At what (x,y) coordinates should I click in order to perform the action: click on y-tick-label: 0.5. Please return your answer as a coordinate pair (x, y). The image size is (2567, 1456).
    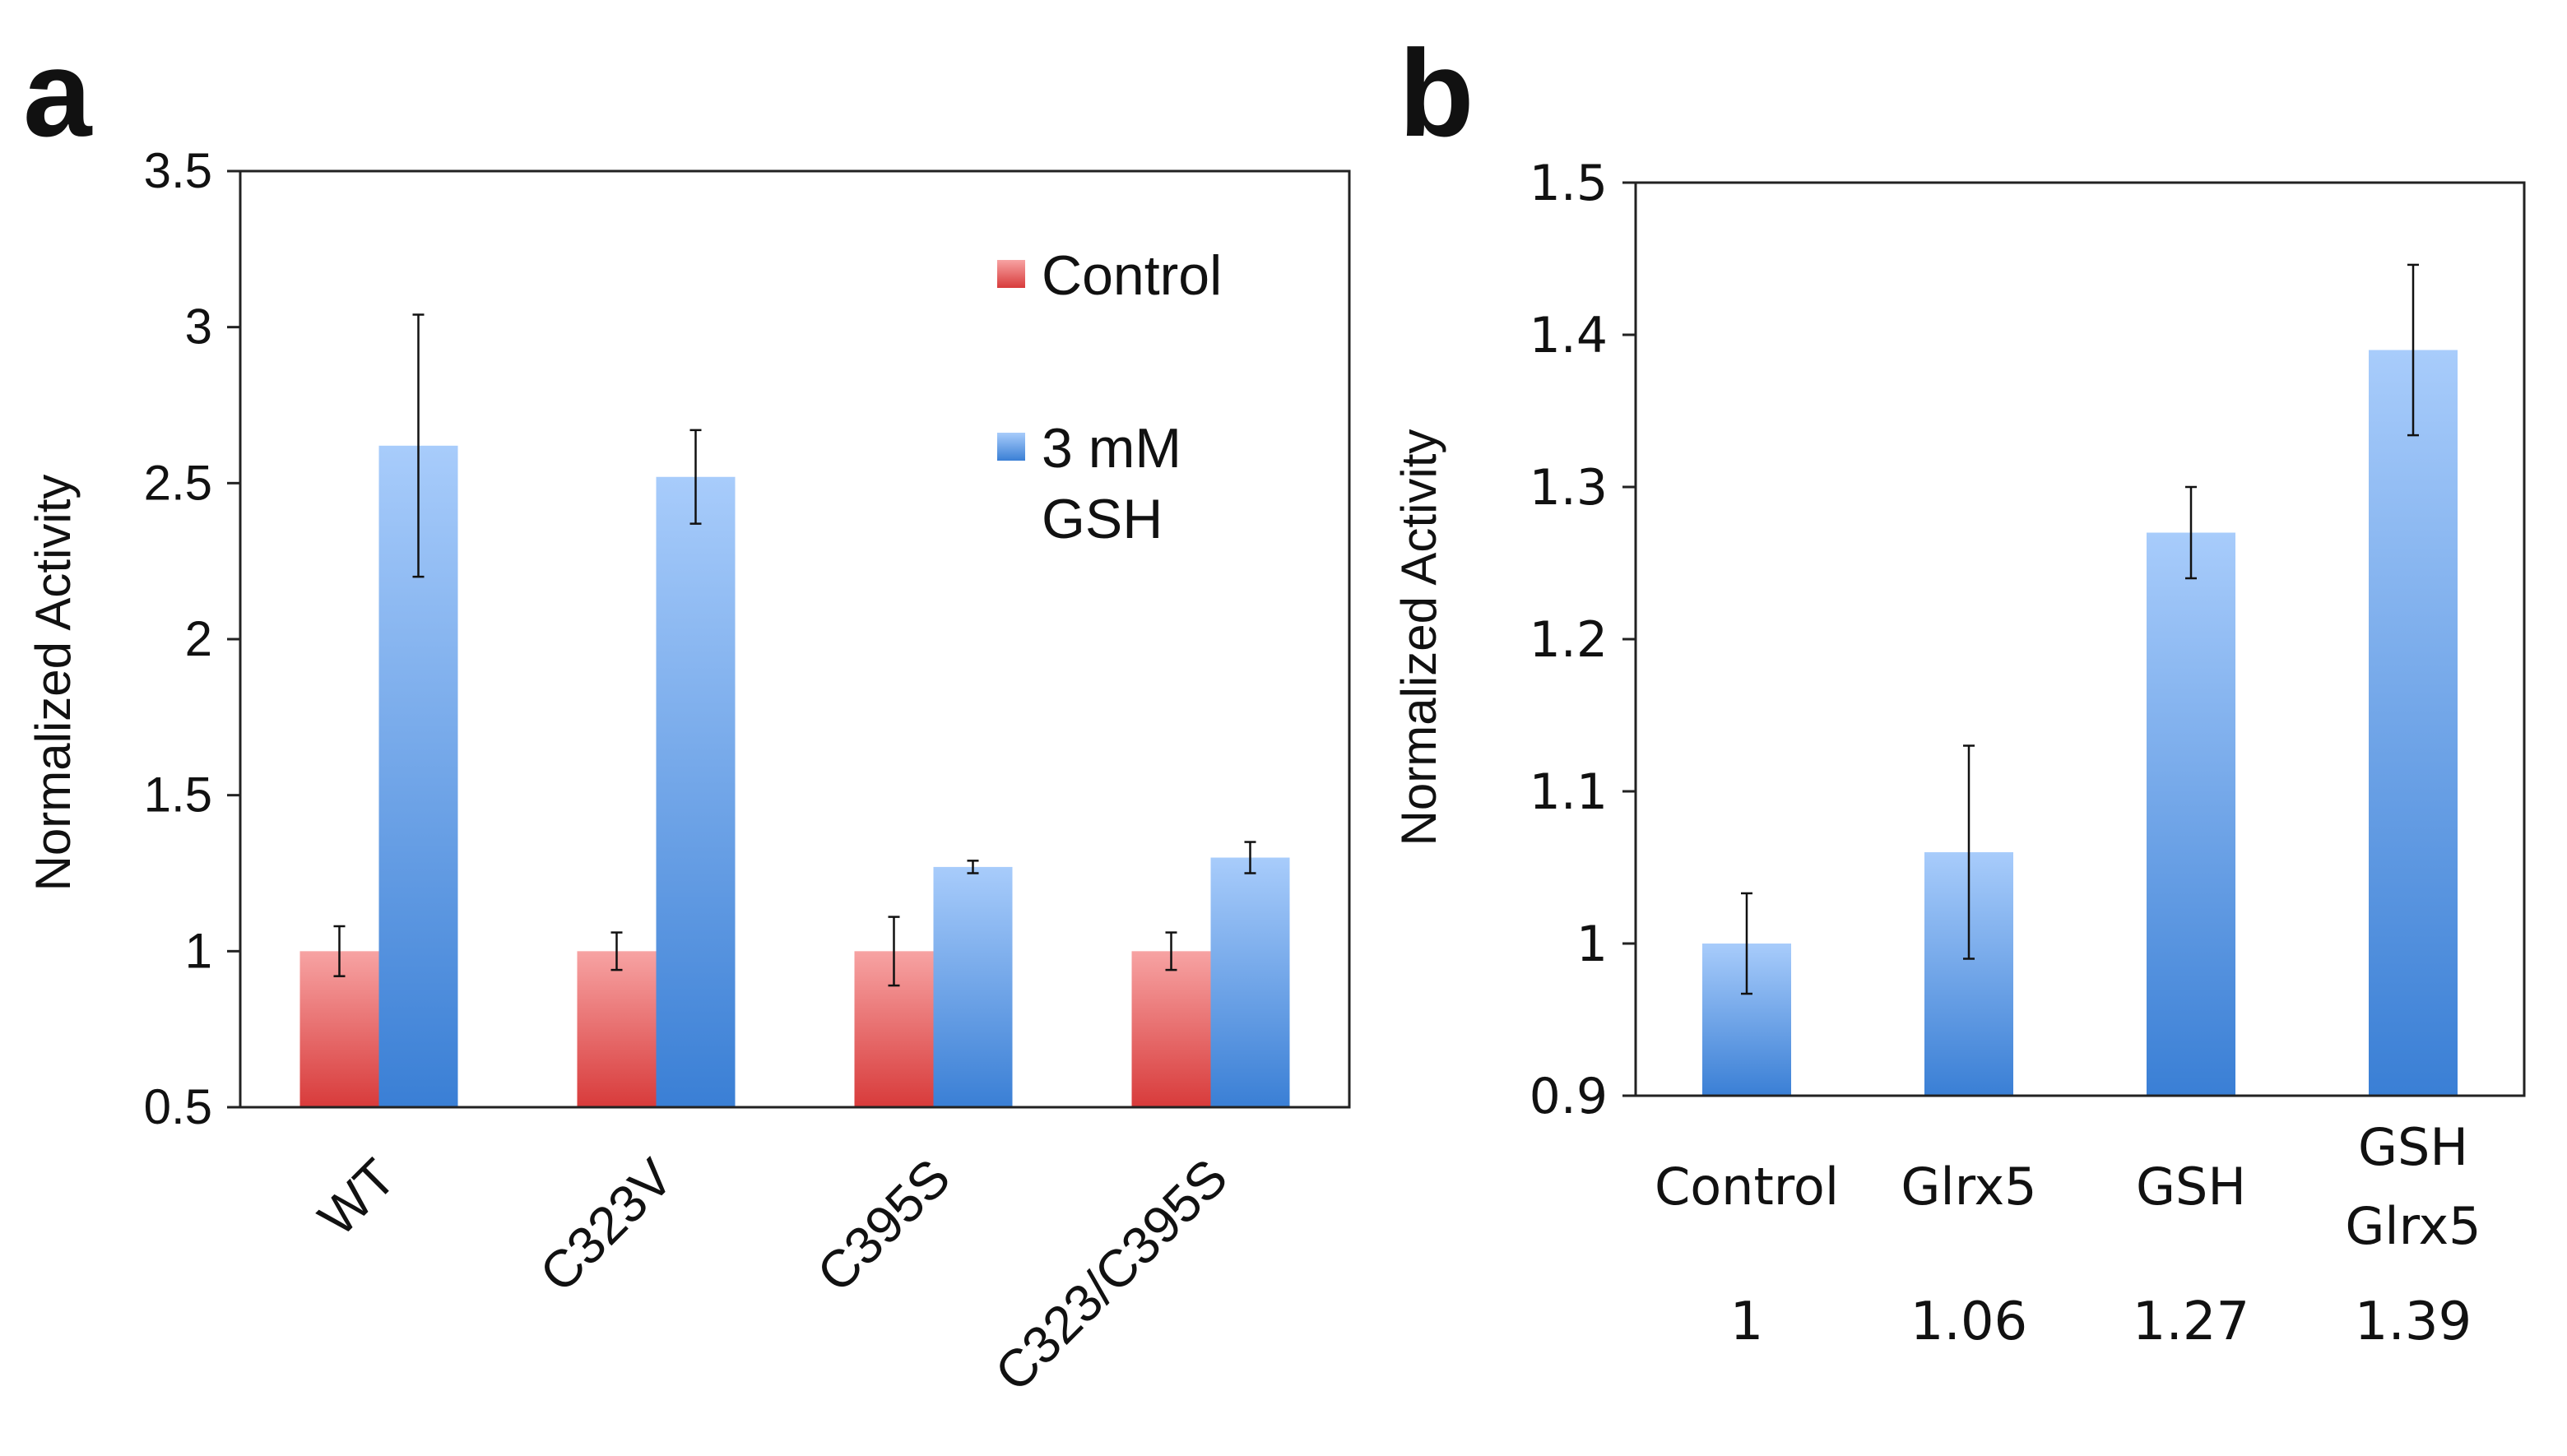
    Looking at the image, I should click on (178, 1106).